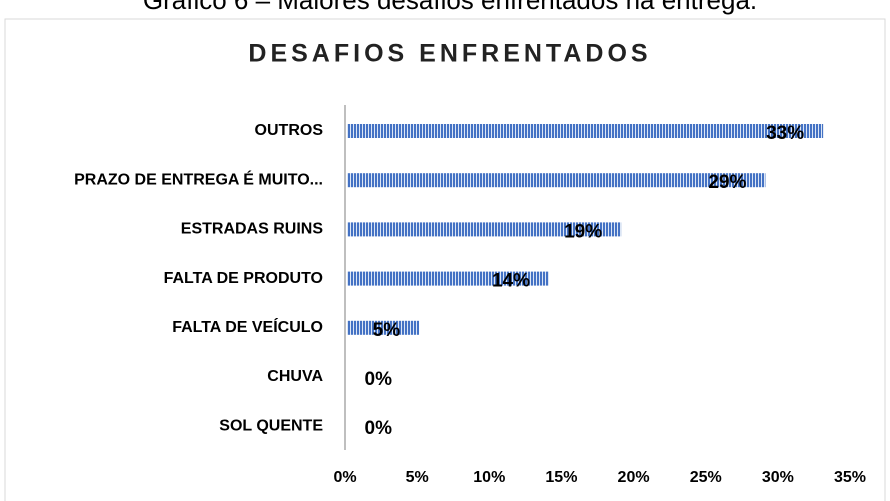 The height and width of the screenshot is (501, 890). I want to click on x-tick-label: 15%, so click(561, 477).